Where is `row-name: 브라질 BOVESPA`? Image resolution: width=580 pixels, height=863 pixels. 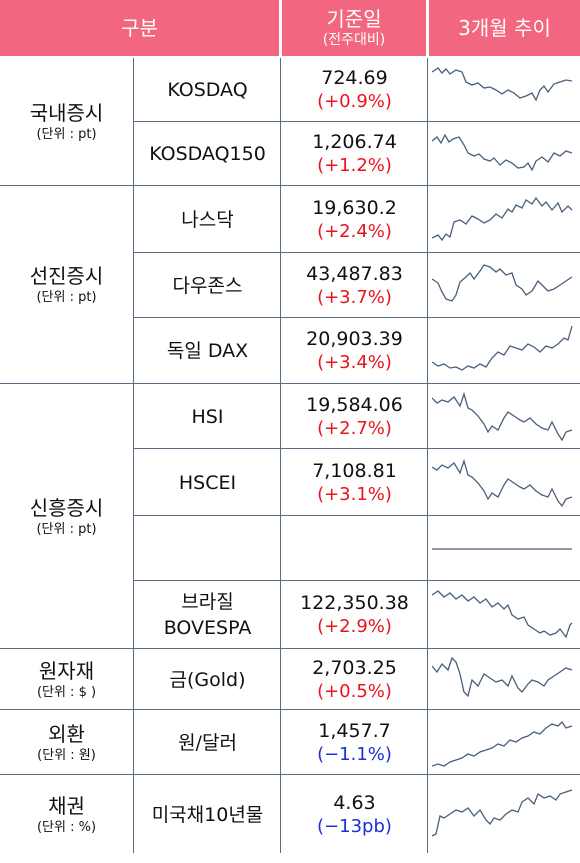 row-name: 브라질 BOVESPA is located at coordinates (207, 615).